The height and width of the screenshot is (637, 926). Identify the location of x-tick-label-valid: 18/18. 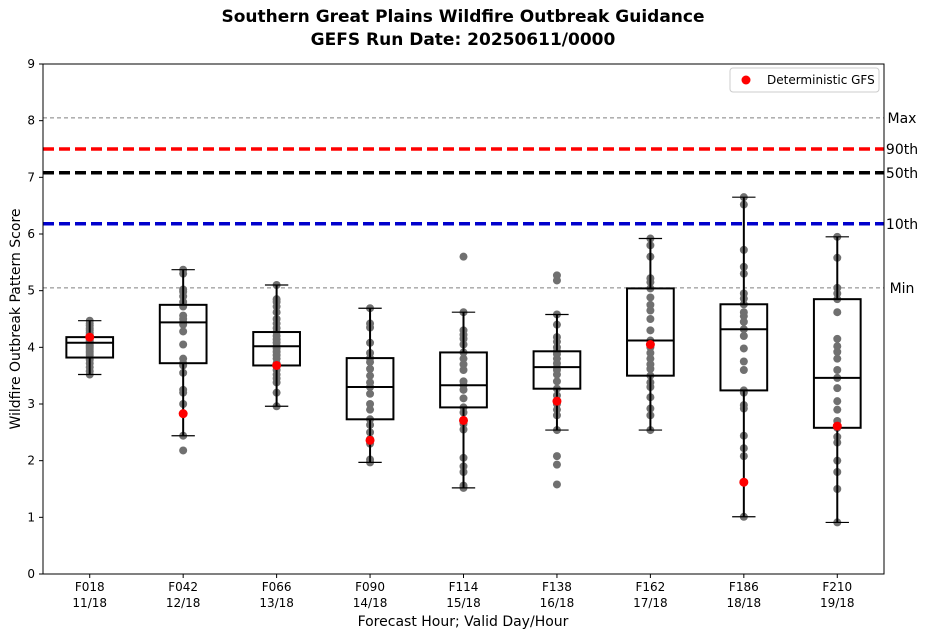
(744, 603).